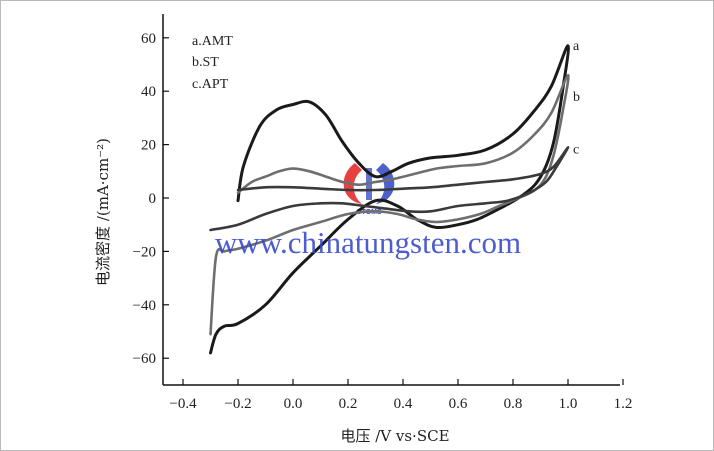  I want to click on url-watermark: www.chinatungsten.com, so click(368, 242).